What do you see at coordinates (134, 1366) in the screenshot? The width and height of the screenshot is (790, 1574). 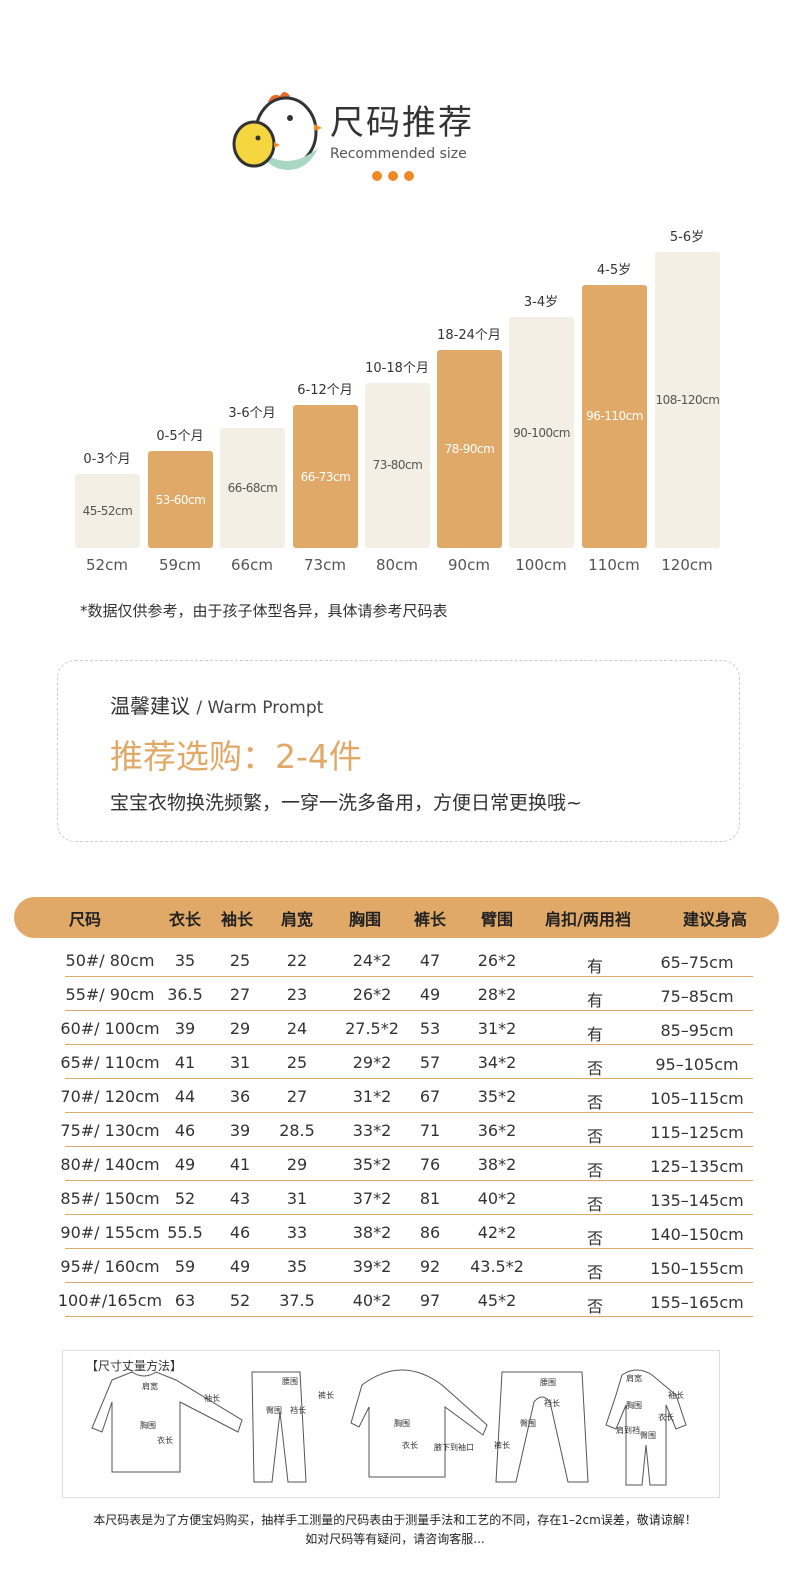 I see `measure-guide-title: 【尺寸丈量方法】` at bounding box center [134, 1366].